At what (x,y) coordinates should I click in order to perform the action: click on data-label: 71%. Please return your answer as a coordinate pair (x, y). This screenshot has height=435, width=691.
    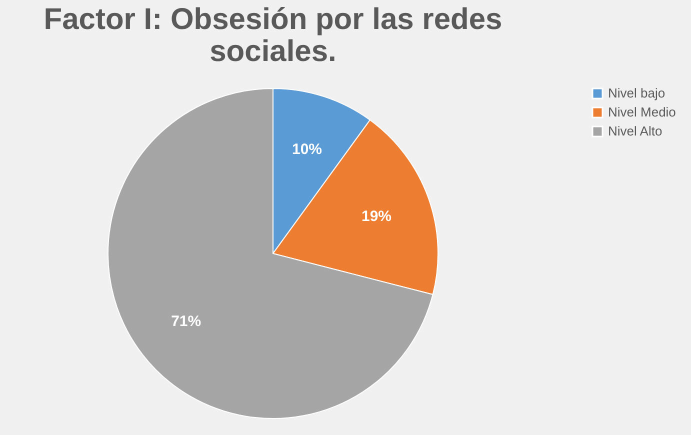
    Looking at the image, I should click on (186, 321).